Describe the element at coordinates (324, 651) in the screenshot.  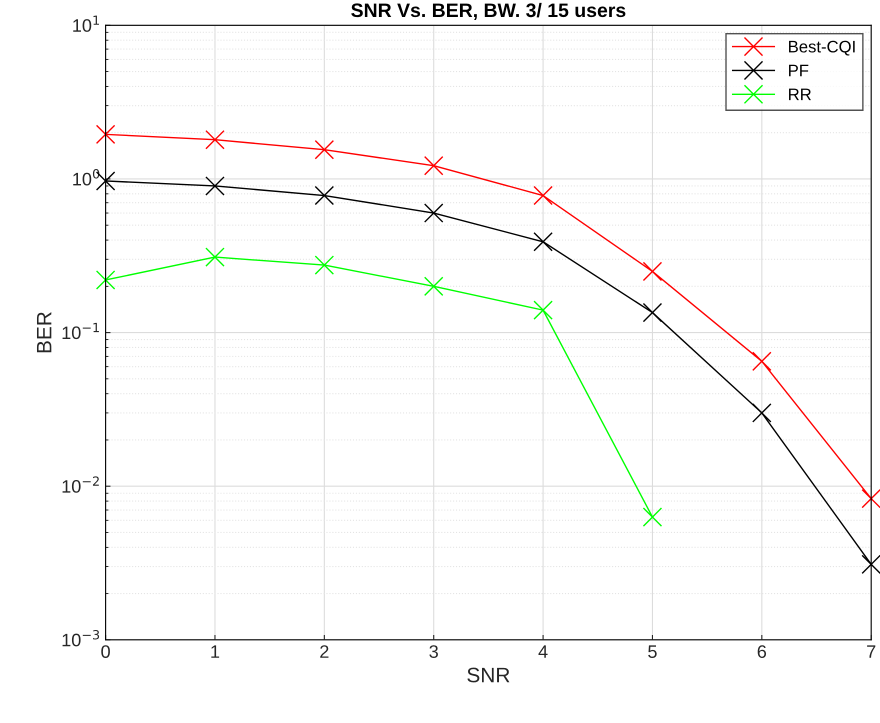
I see `x-tick-label: 2` at that location.